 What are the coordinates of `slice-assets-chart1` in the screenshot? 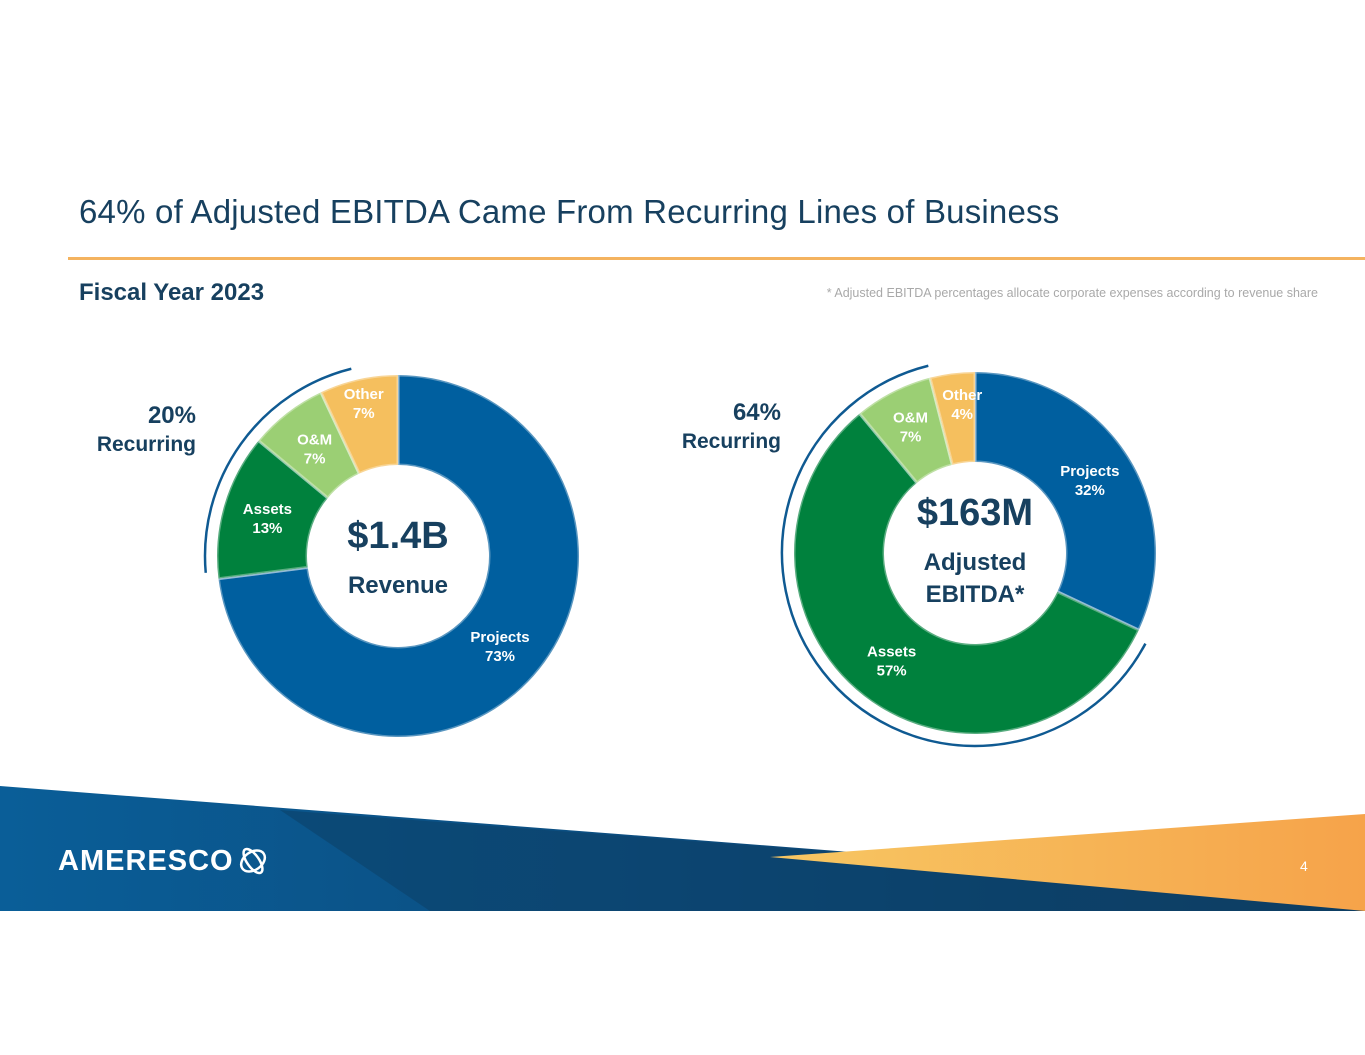 It's located at (272, 509).